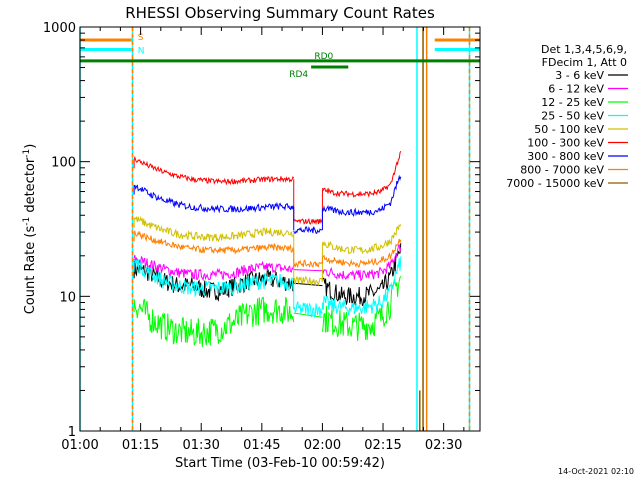 The image size is (640, 480). What do you see at coordinates (323, 57) in the screenshot?
I see `flag-label: RD0` at bounding box center [323, 57].